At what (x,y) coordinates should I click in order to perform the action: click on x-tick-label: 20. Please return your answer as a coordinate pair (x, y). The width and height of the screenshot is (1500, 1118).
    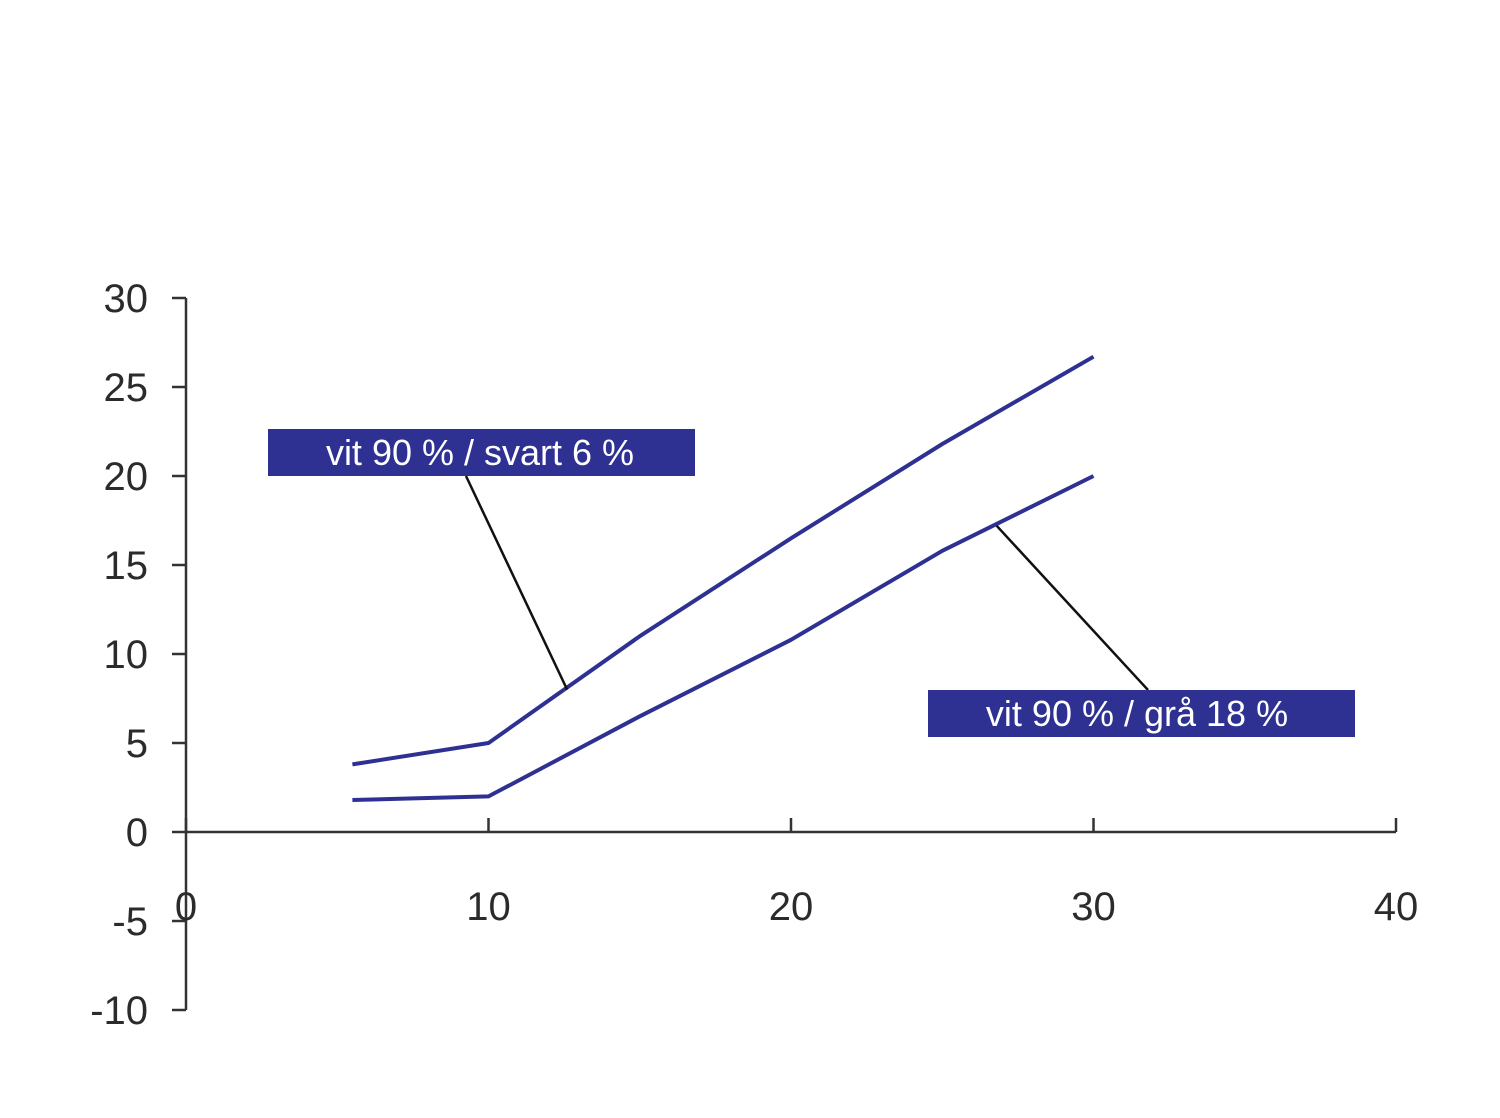
    Looking at the image, I should click on (791, 907).